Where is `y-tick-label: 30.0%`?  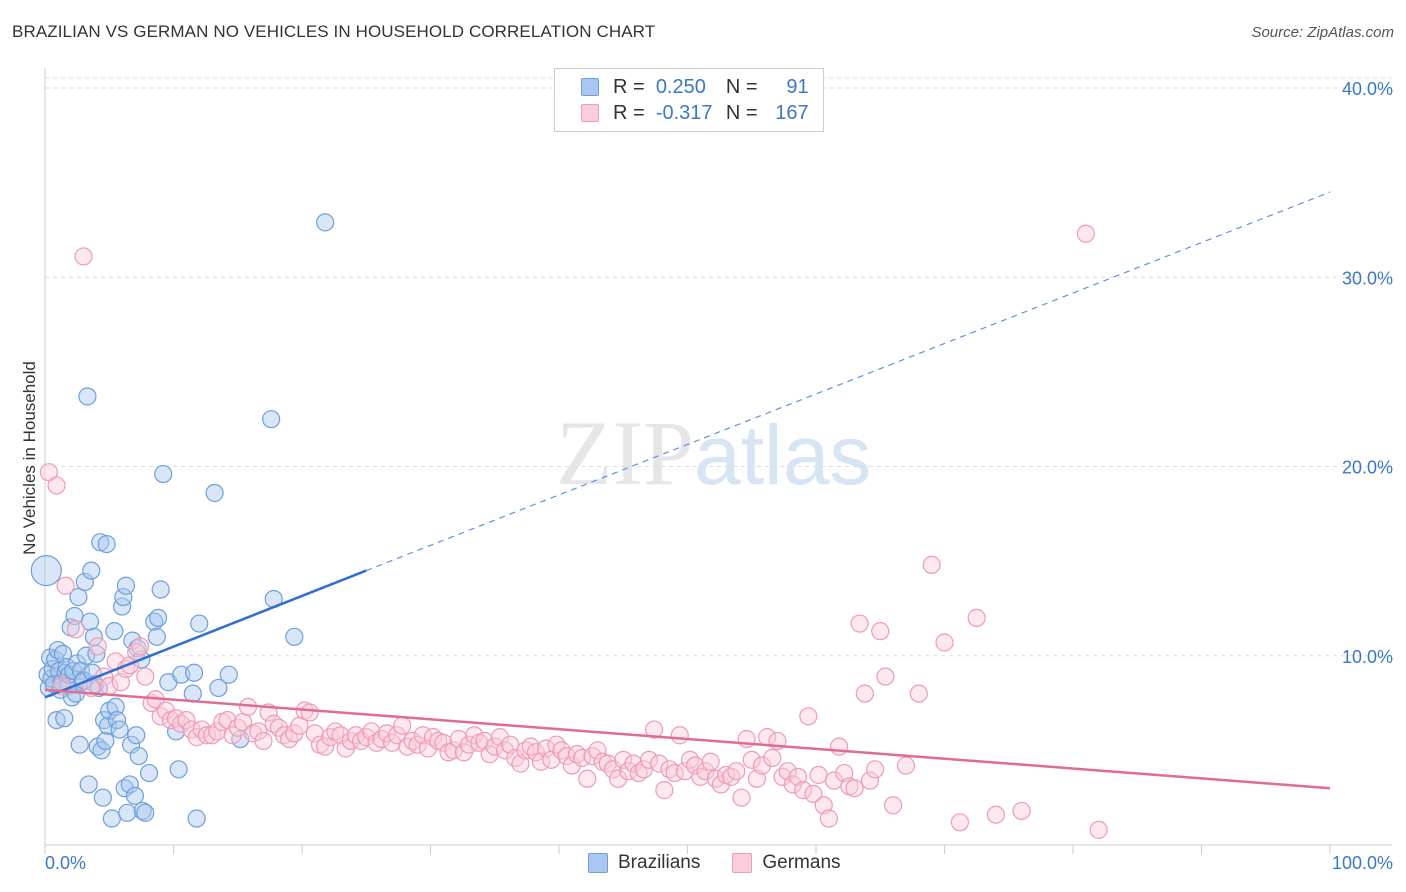
y-tick-label: 30.0% is located at coordinates (1367, 278).